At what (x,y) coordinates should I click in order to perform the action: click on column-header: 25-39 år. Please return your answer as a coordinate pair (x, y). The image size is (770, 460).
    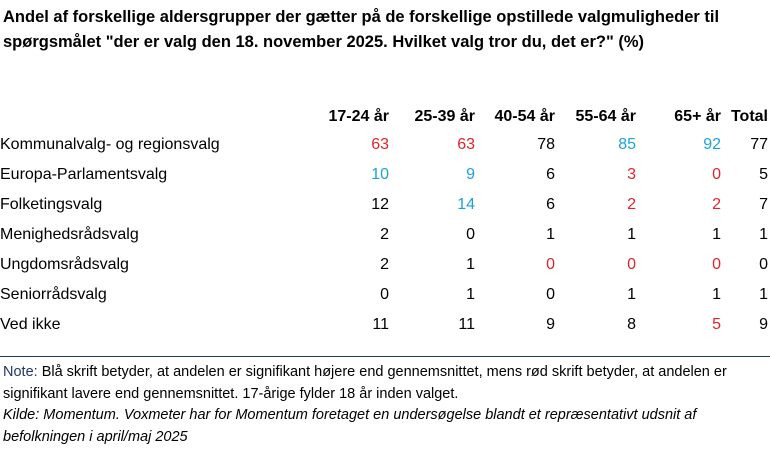
    Looking at the image, I should click on (445, 116).